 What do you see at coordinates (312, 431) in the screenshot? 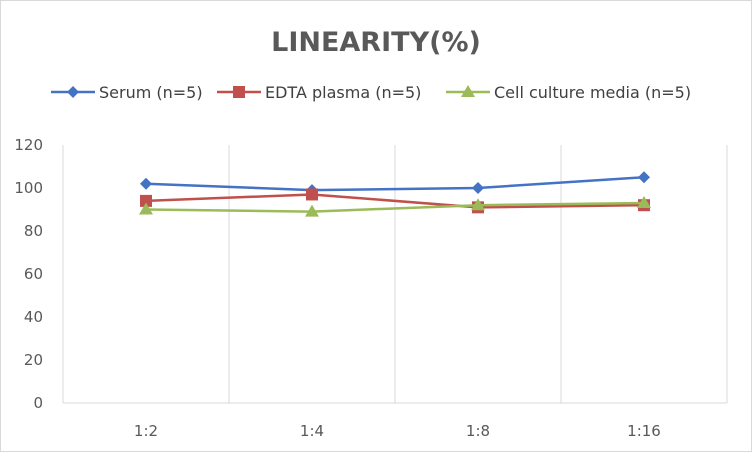
I see `x-tick-label: 1:4` at bounding box center [312, 431].